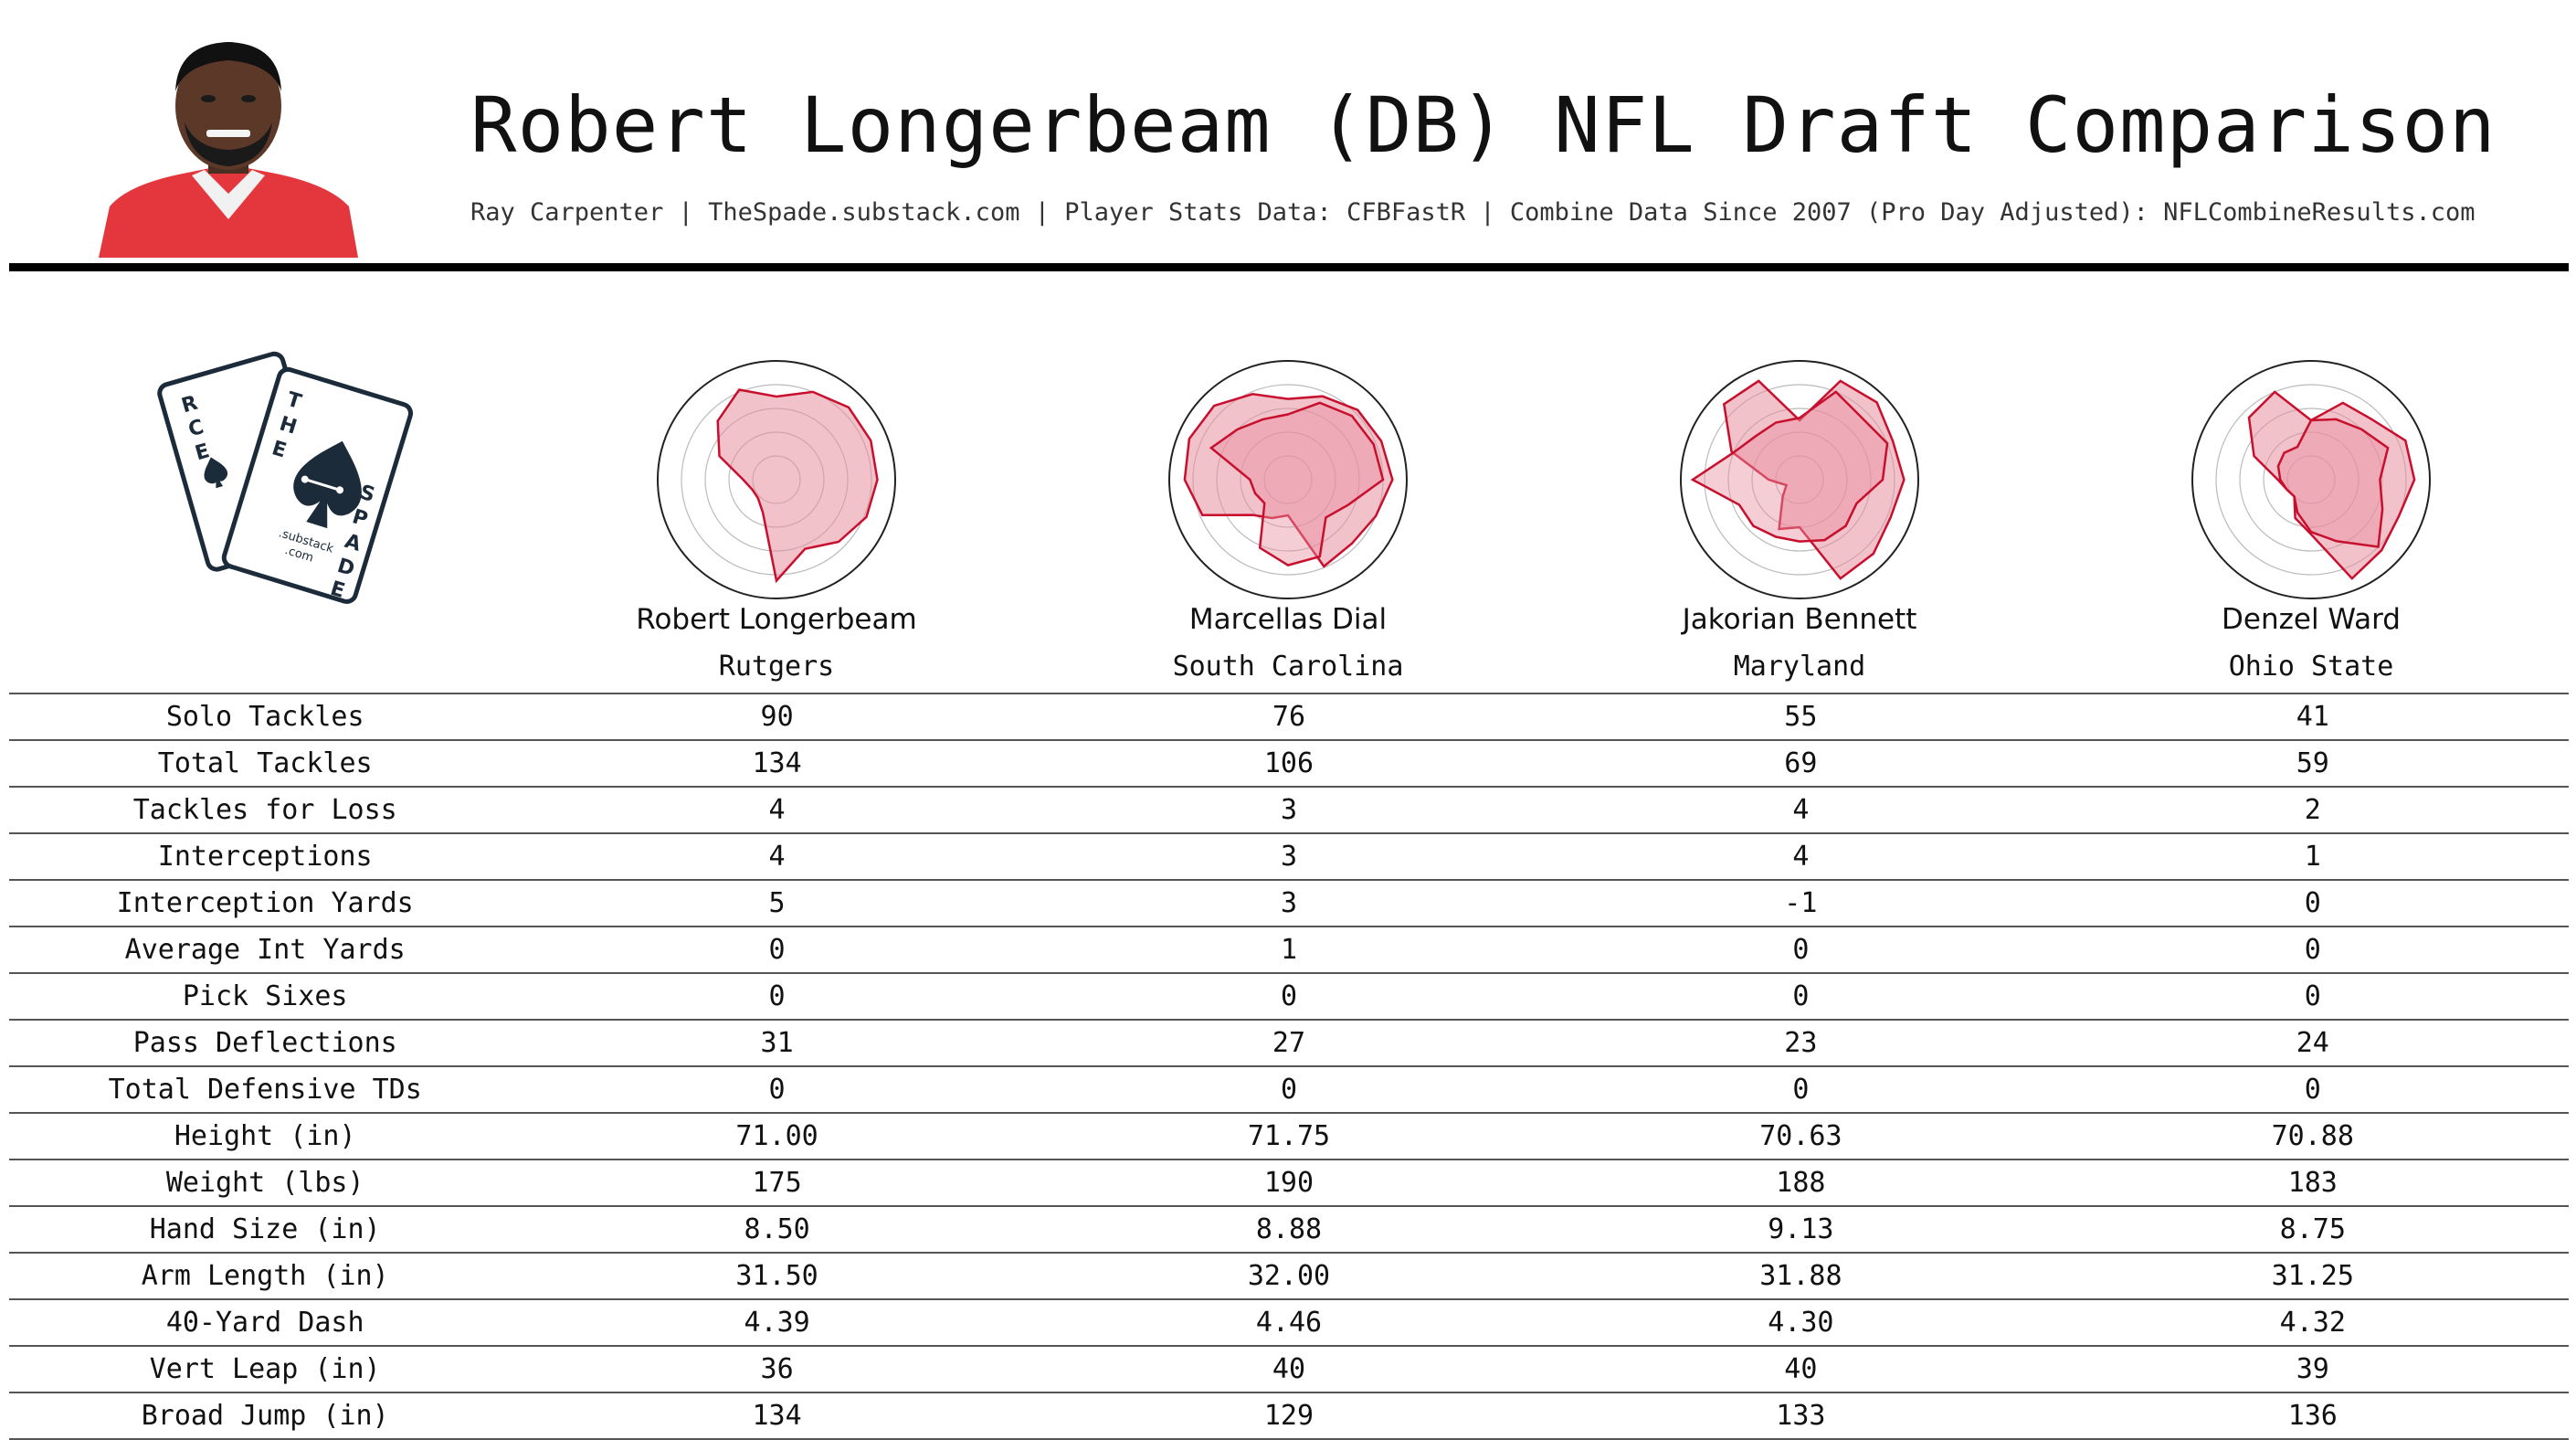 This screenshot has width=2576, height=1440. I want to click on table-row: Solo Tackles 90 76 55 41, so click(1289, 716).